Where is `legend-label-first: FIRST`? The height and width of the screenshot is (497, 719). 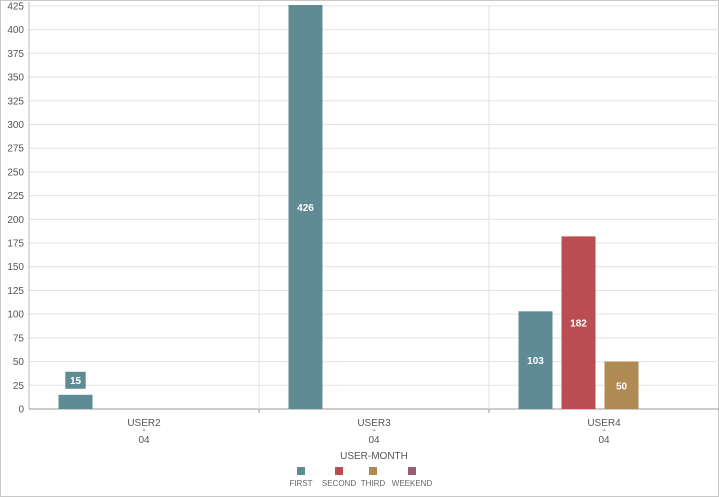
legend-label-first: FIRST is located at coordinates (300, 483).